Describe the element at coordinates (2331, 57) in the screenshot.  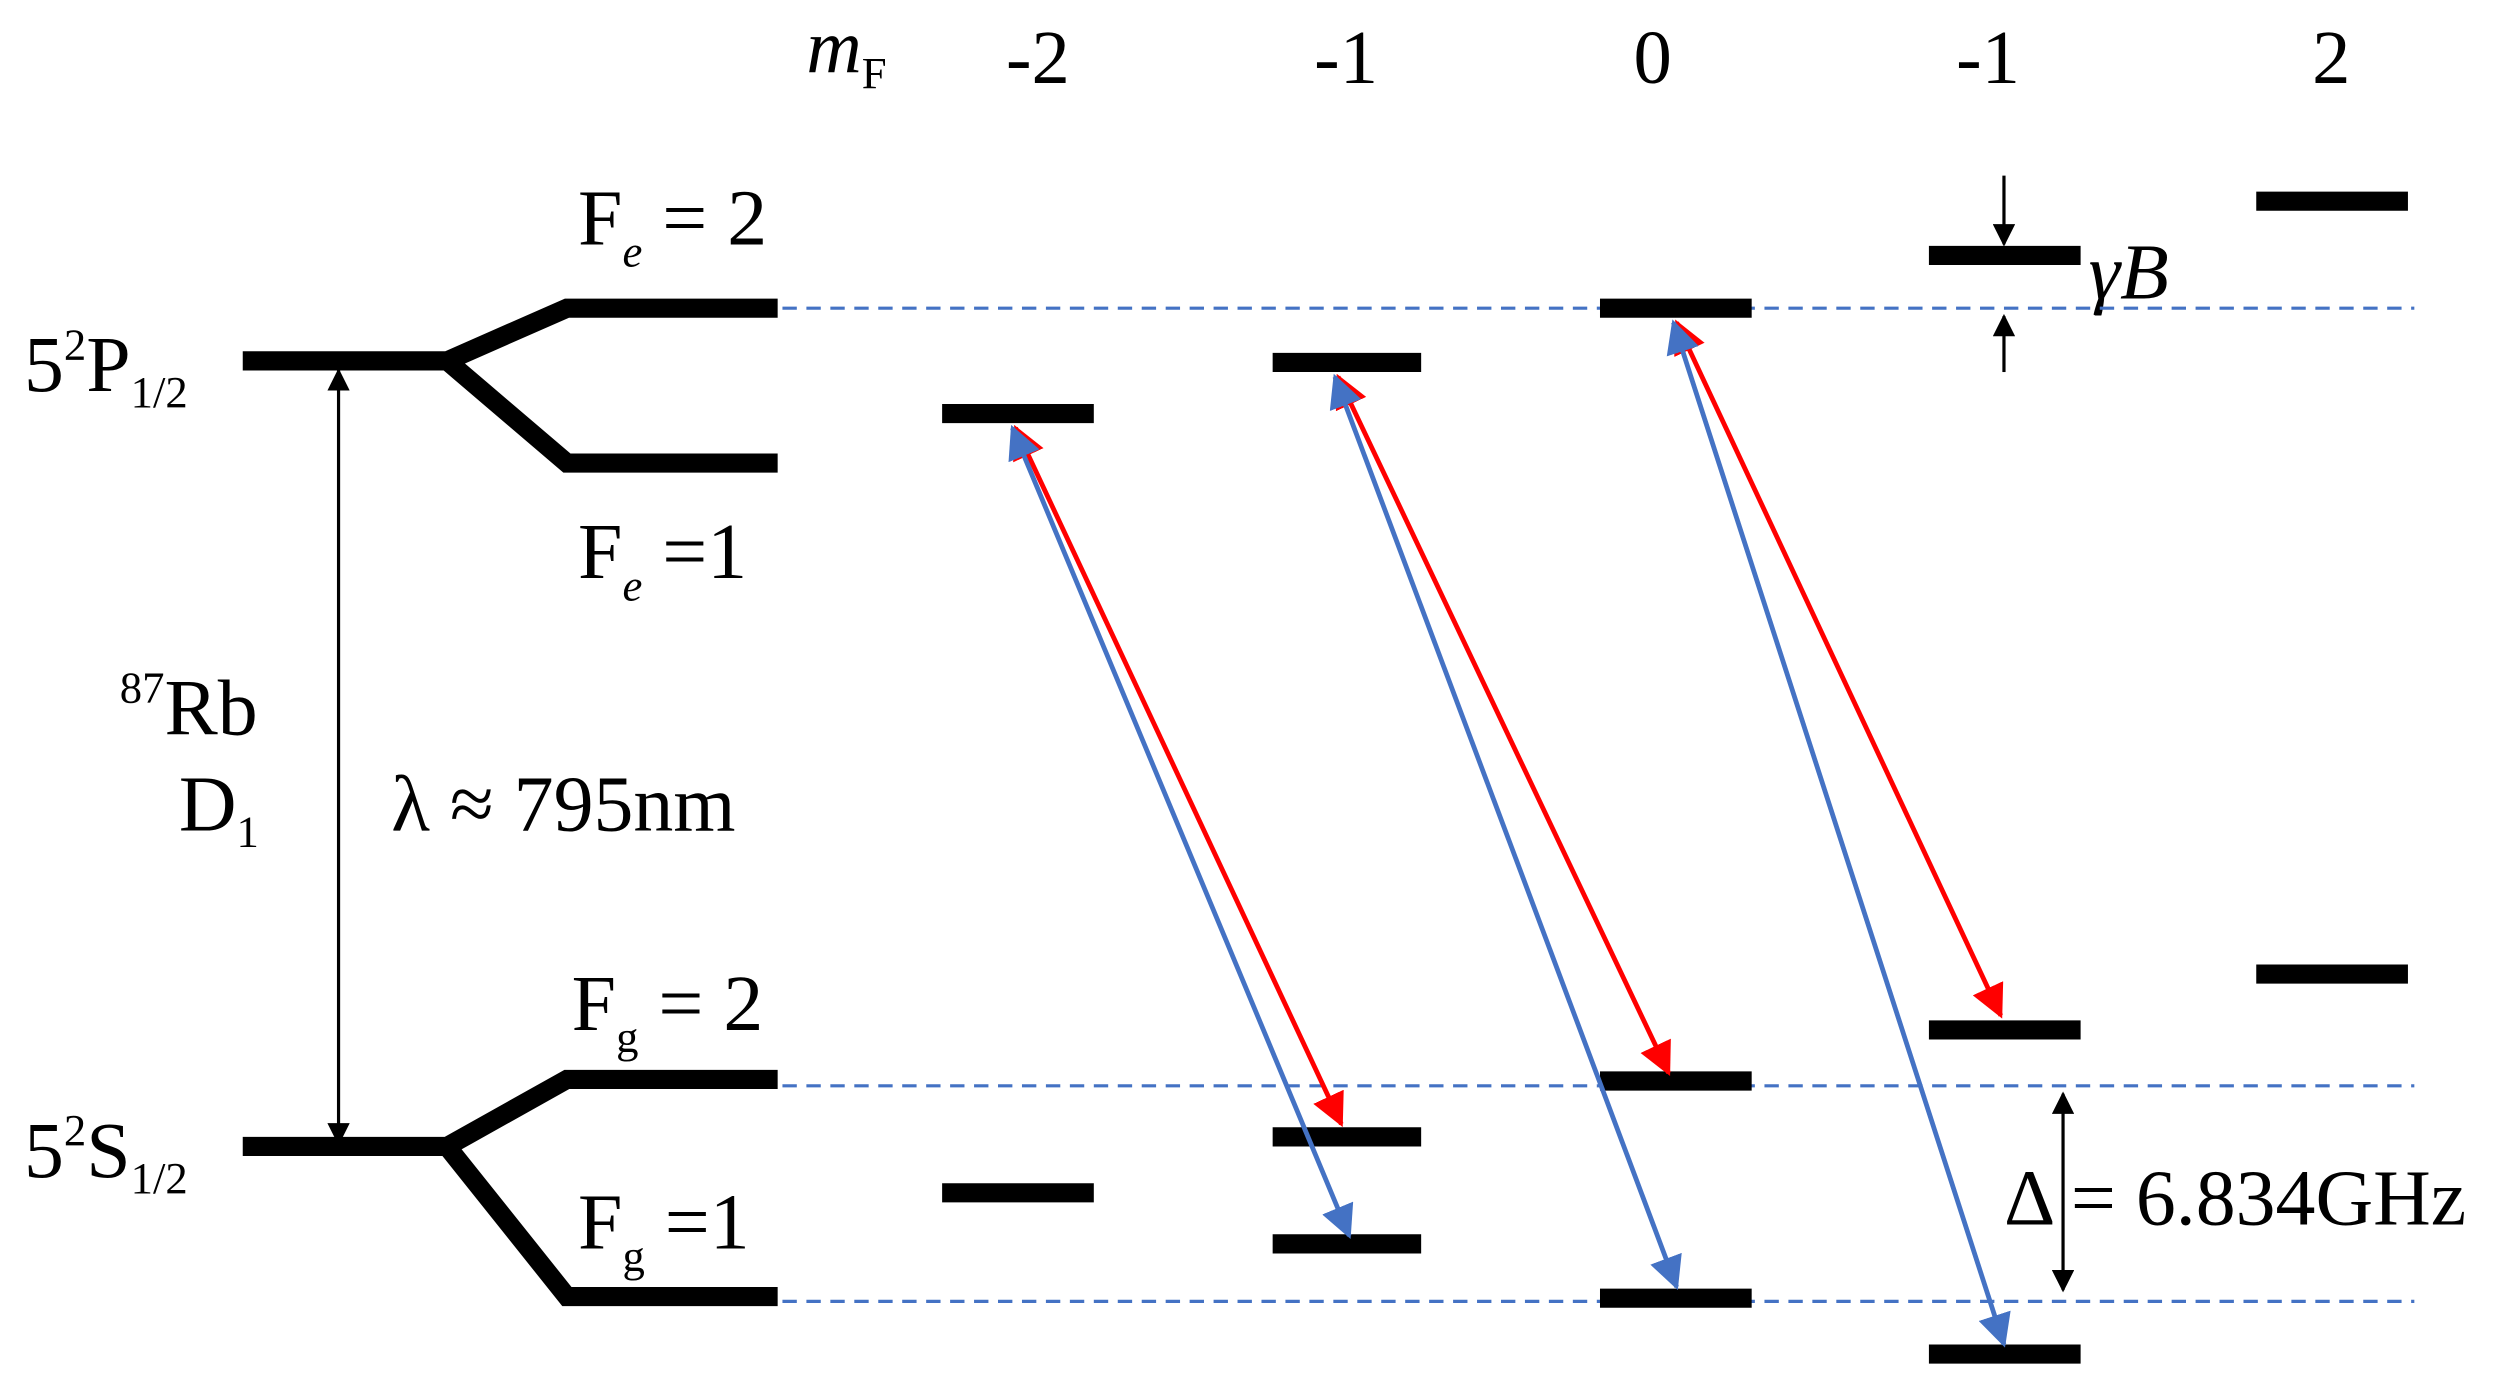
I see `mf-value: 2` at that location.